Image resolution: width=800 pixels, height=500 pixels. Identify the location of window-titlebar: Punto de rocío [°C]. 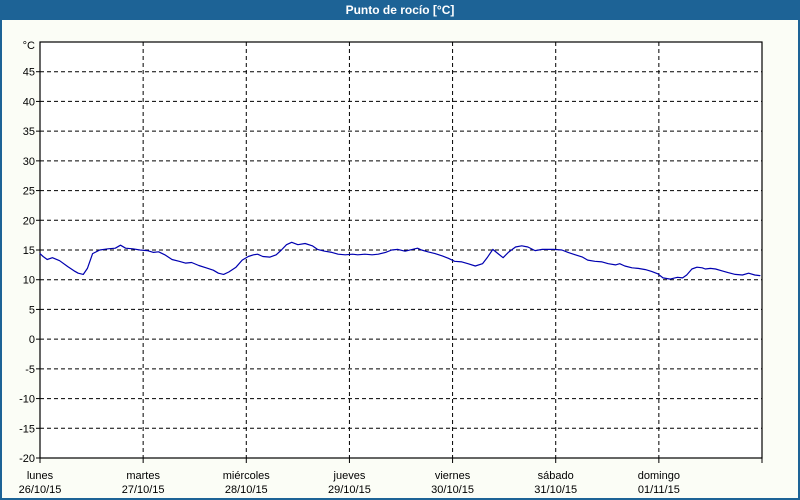
(400, 10).